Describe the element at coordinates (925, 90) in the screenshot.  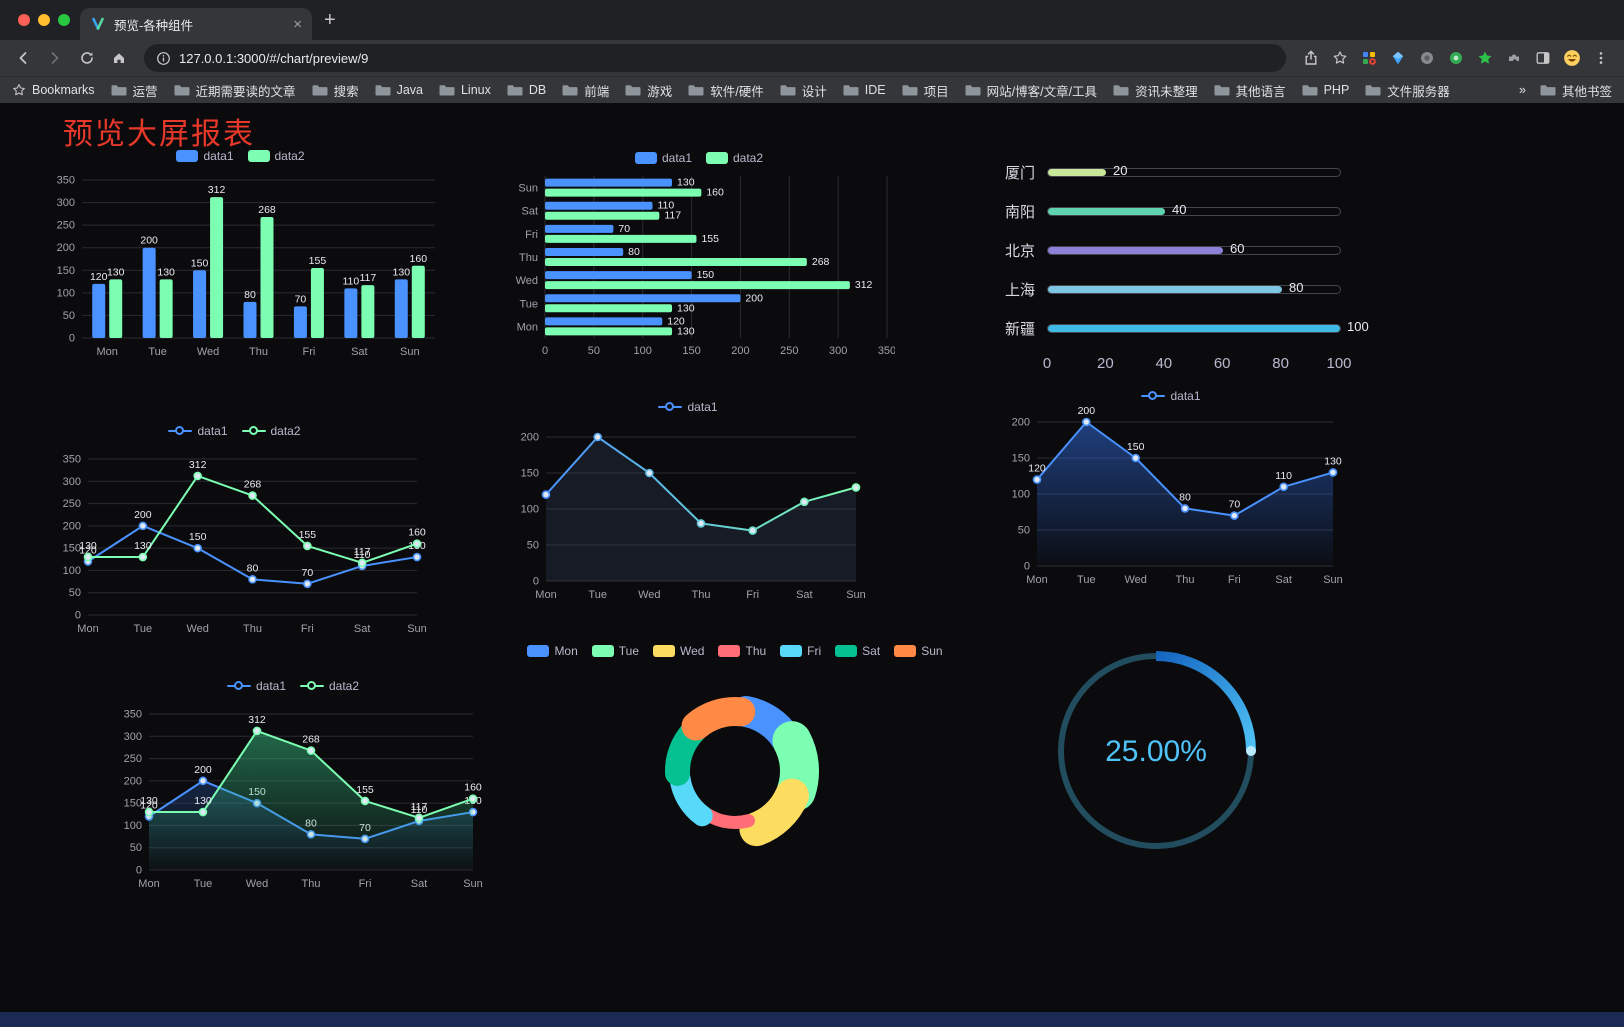
I see `bookmark-folder: 项目` at that location.